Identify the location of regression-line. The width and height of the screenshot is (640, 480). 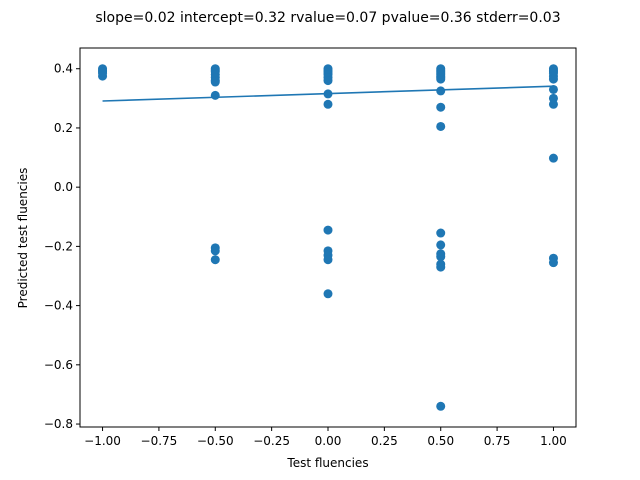
(328, 93).